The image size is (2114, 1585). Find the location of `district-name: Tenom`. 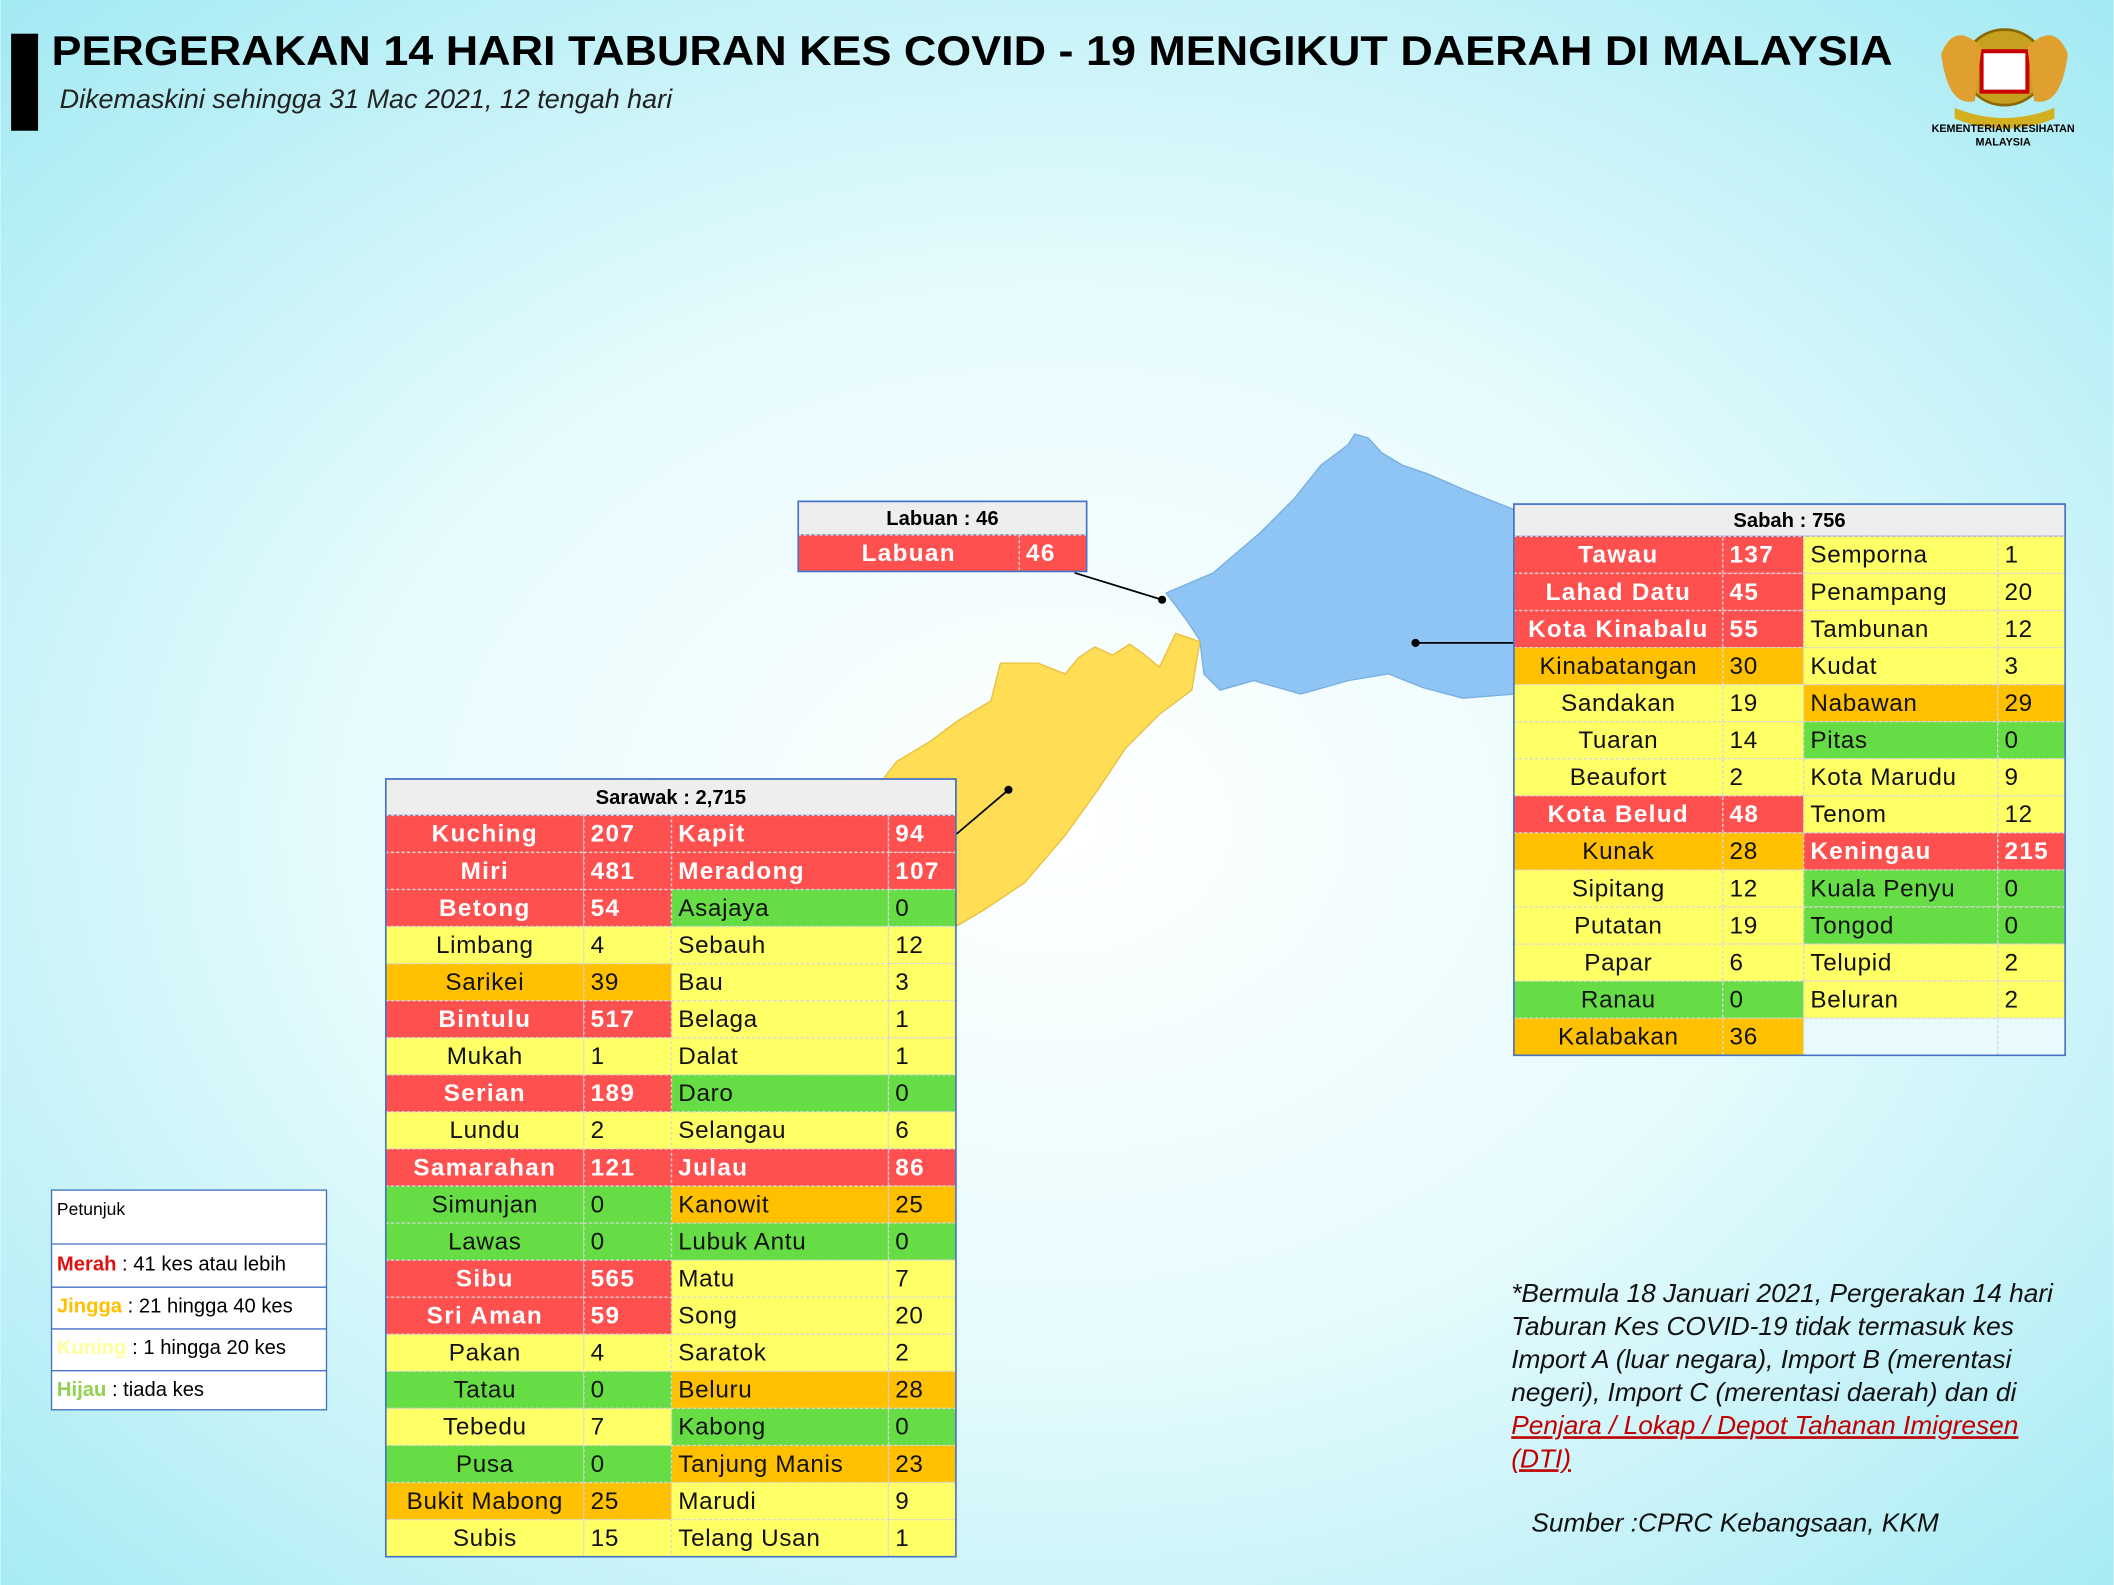

district-name: Tenom is located at coordinates (1848, 814).